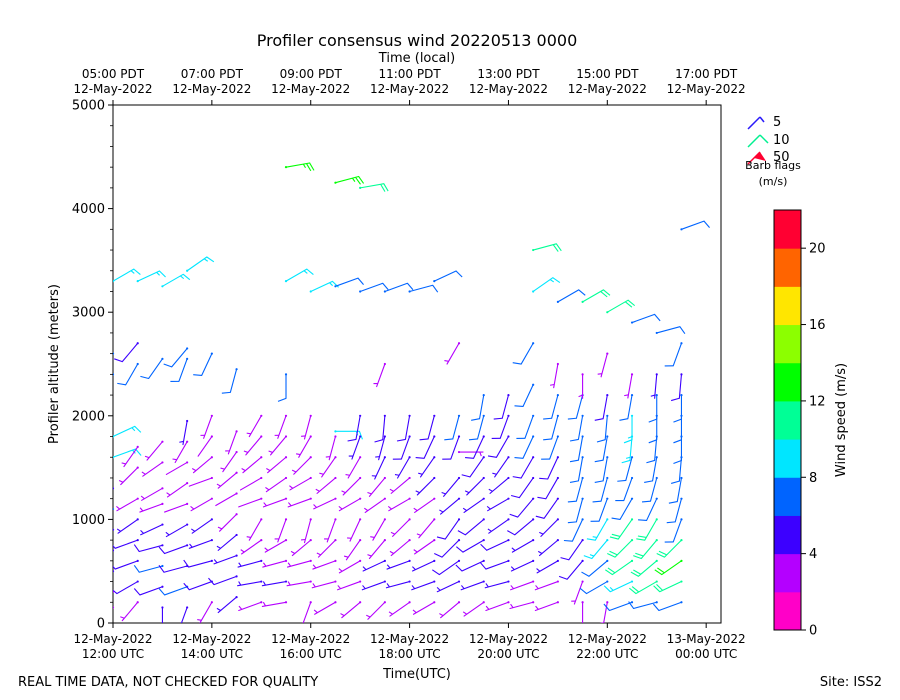 The height and width of the screenshot is (700, 900). Describe the element at coordinates (88, 209) in the screenshot. I see `y-tick-label: 4000` at that location.